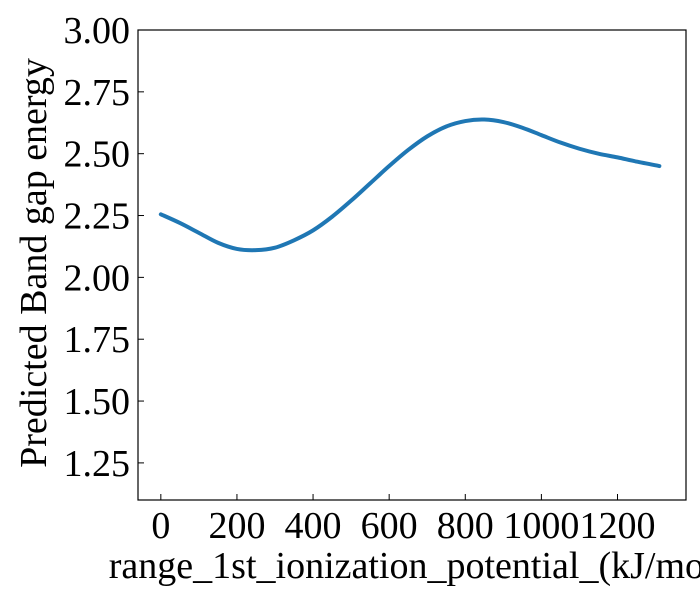 This screenshot has height=600, width=700. I want to click on y-tick-label: 2.75, so click(97, 93).